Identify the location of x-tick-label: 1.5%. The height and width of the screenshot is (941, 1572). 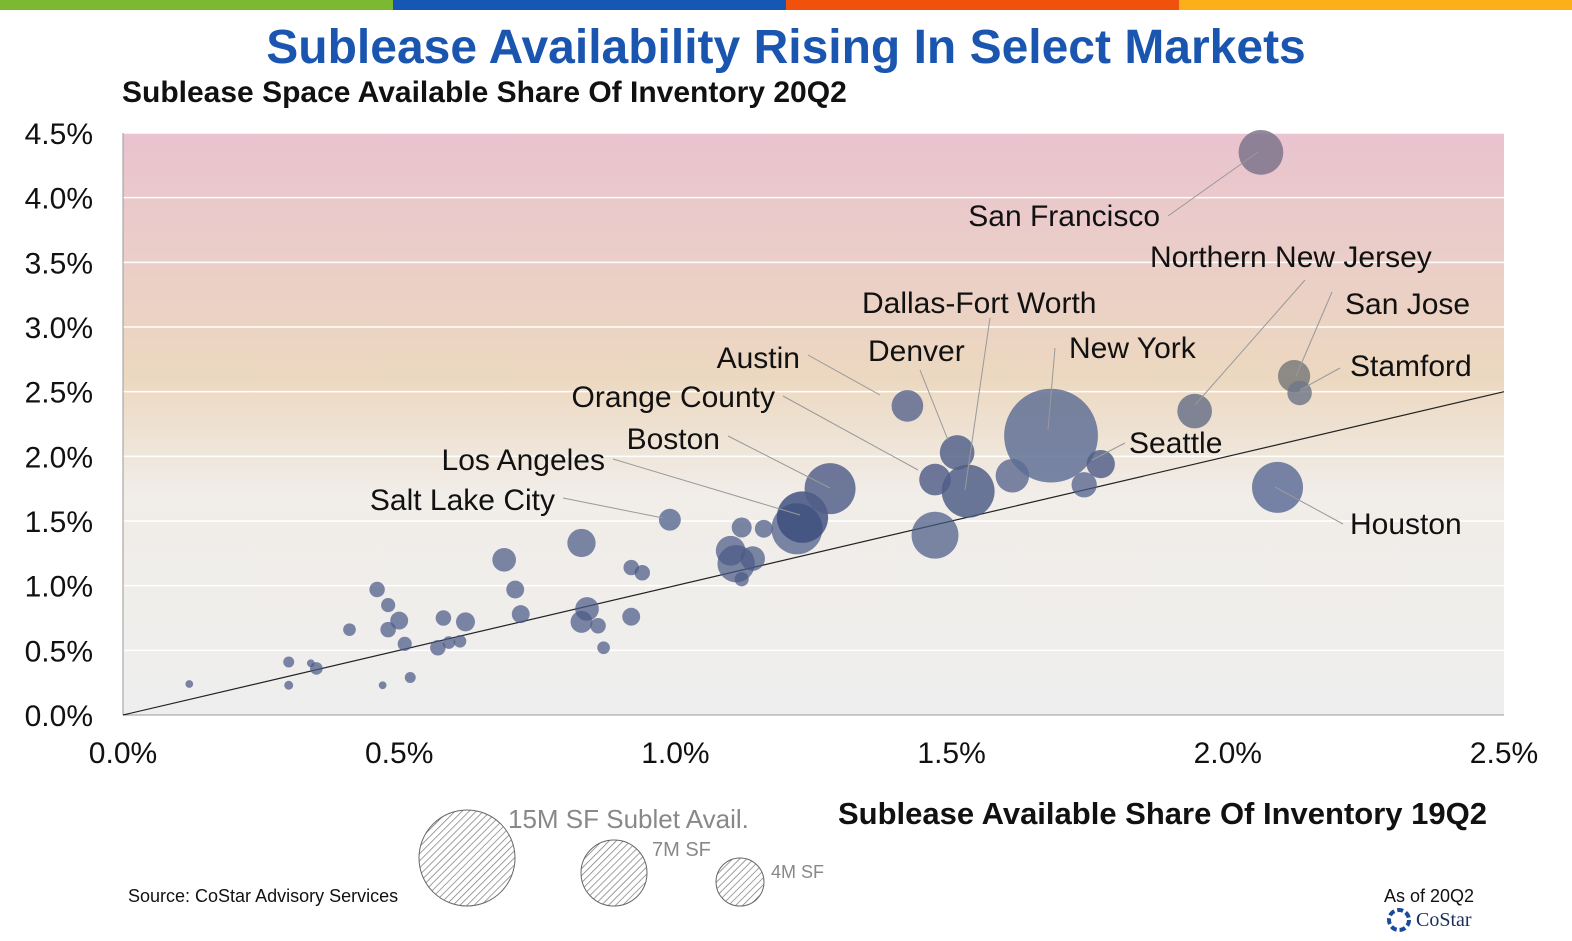
(951, 753).